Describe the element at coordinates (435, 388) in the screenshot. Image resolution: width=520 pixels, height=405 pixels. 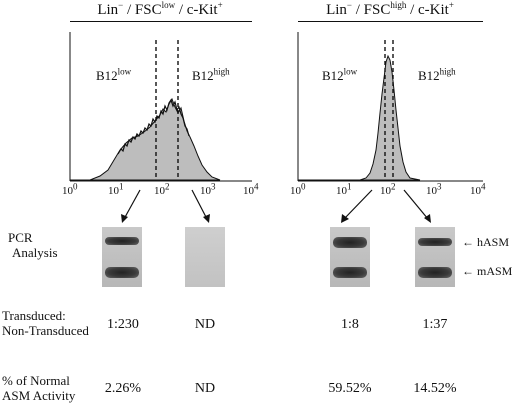
I see `activity-value-right-high: 14.52%` at that location.